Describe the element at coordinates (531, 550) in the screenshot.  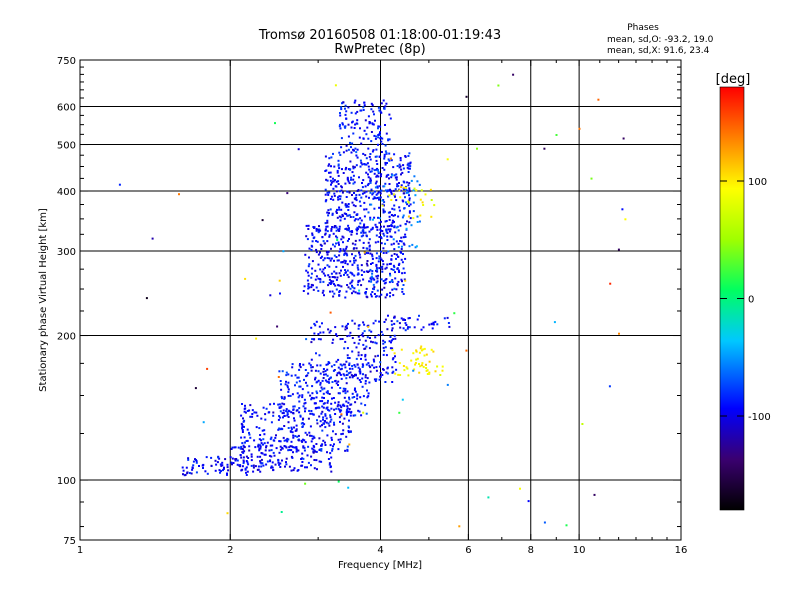
I see `x-tick-label: 8` at that location.